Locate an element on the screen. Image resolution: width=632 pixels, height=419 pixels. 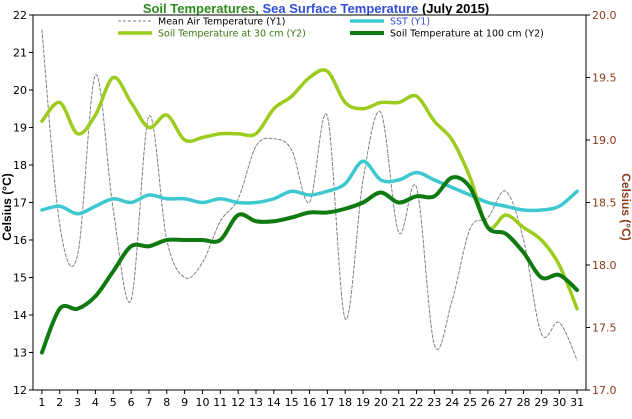
x-tick-label: 28 is located at coordinates (524, 402).